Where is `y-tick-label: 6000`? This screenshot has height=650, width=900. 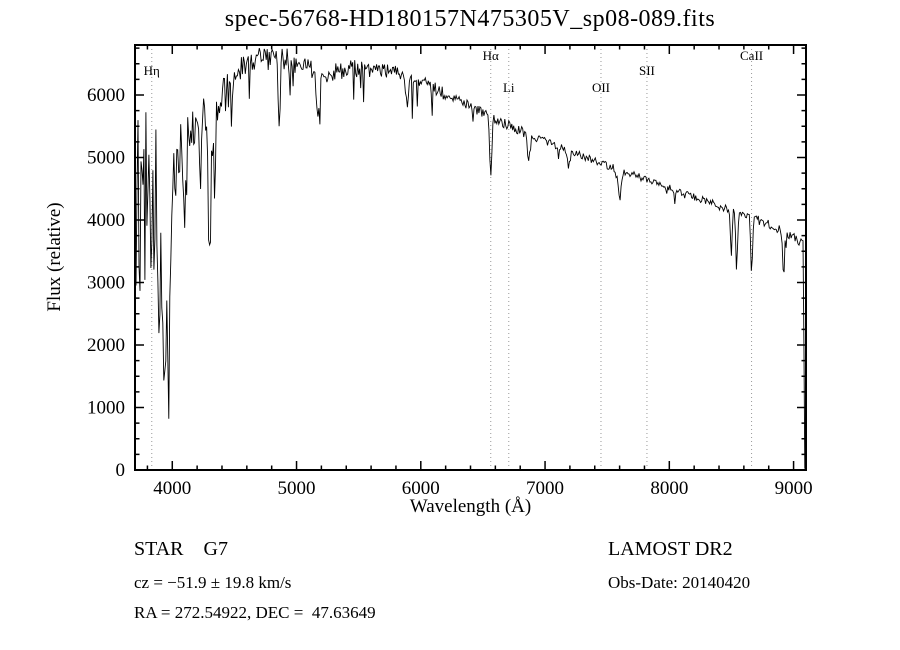
y-tick-label: 6000 is located at coordinates (106, 95).